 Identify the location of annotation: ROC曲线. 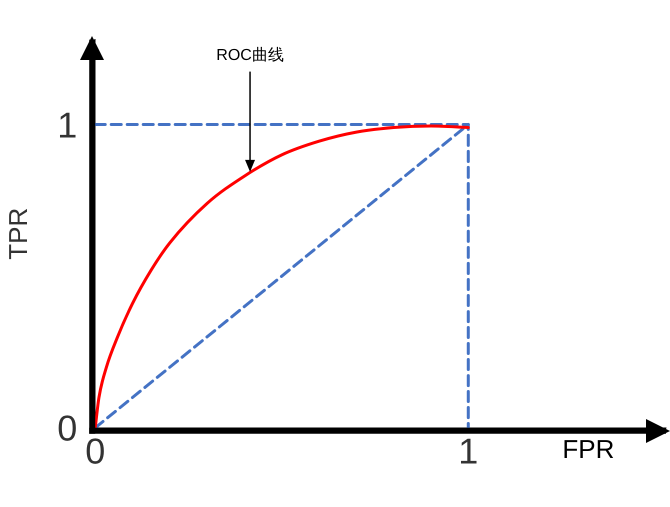
(250, 55).